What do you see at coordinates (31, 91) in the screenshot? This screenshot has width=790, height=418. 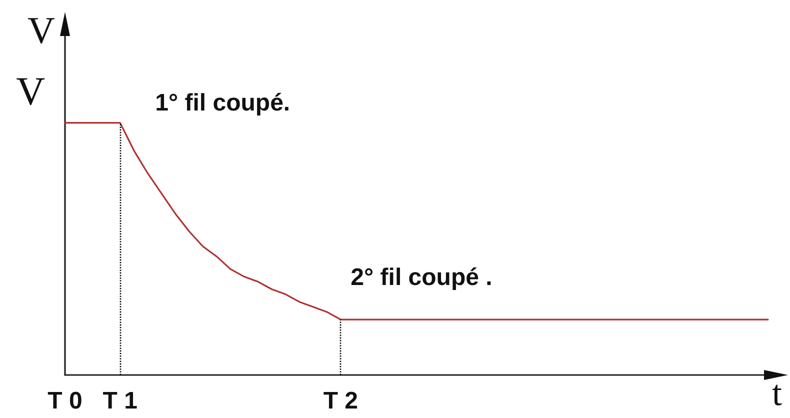 I see `annotation: V` at bounding box center [31, 91].